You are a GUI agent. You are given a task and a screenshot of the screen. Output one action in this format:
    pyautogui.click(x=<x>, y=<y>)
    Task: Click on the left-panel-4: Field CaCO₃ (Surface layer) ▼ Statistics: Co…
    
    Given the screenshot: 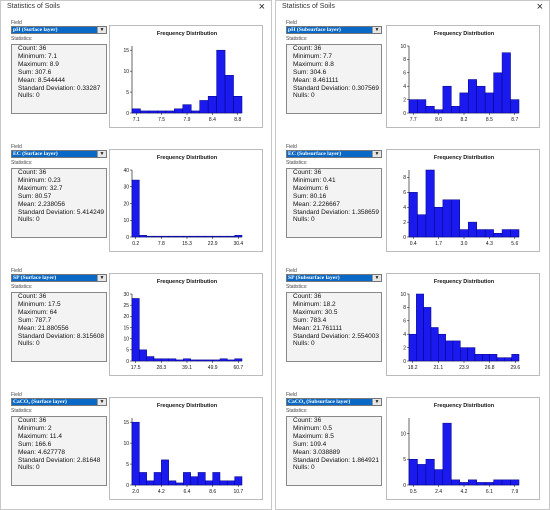 What is the action you would take?
    pyautogui.click(x=136, y=448)
    